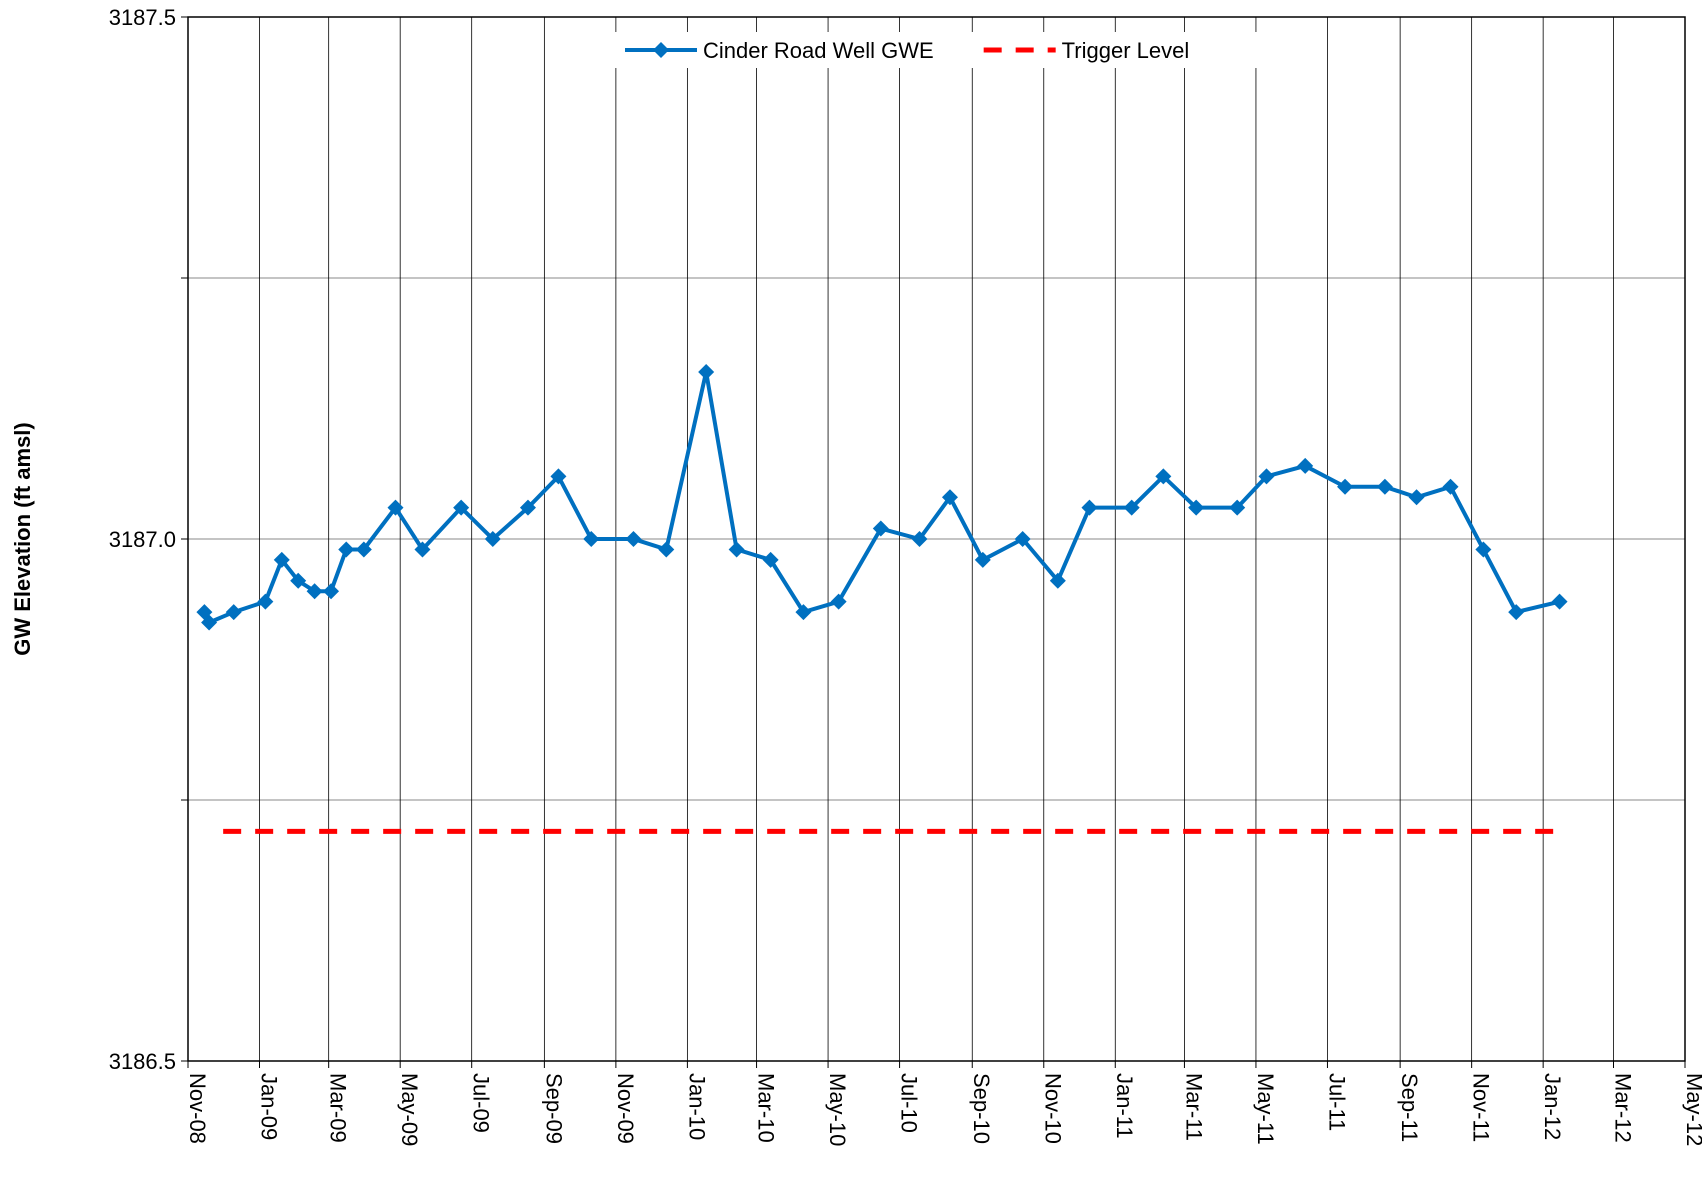  Describe the element at coordinates (837, 1109) in the screenshot. I see `x-tick-label: May-10` at that location.